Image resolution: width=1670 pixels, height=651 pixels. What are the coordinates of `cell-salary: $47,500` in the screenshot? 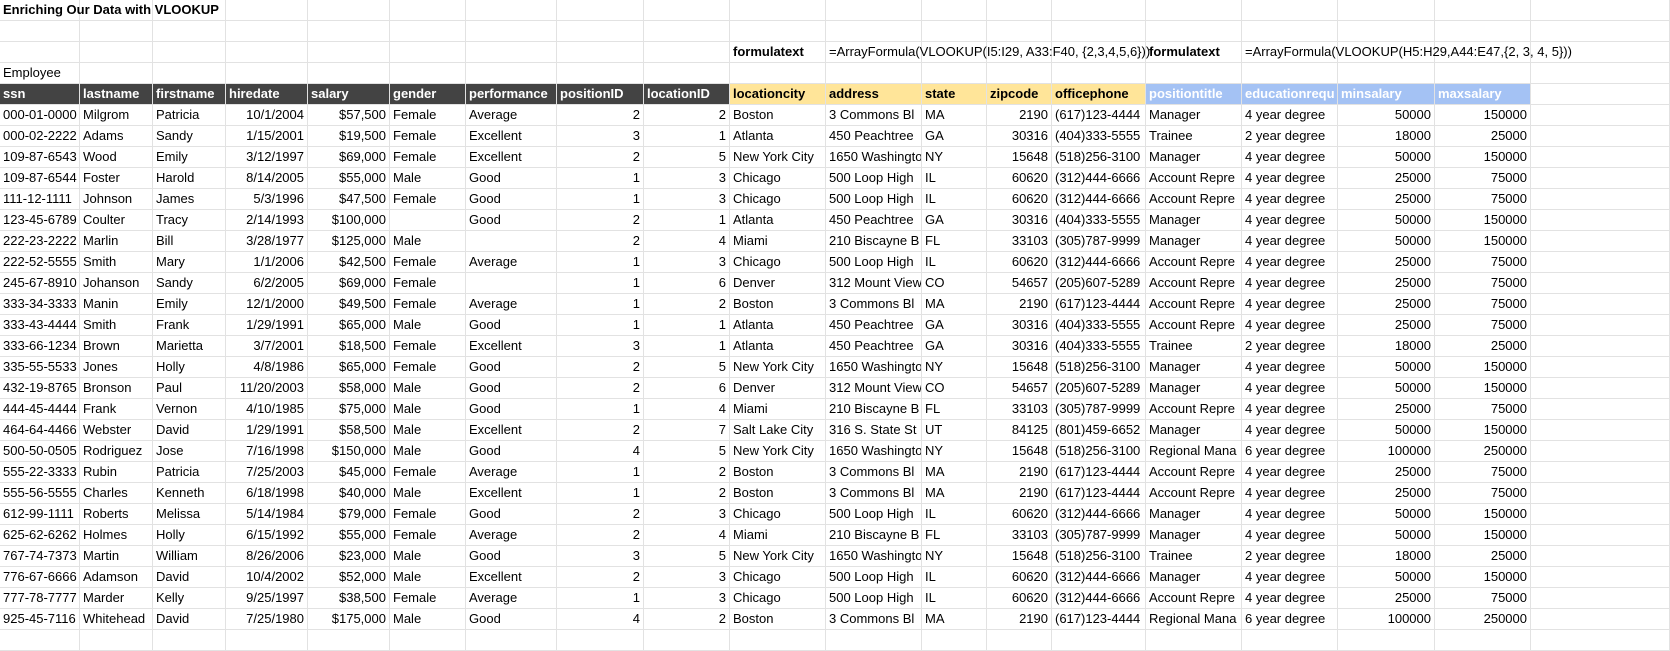 It's located at (349, 199).